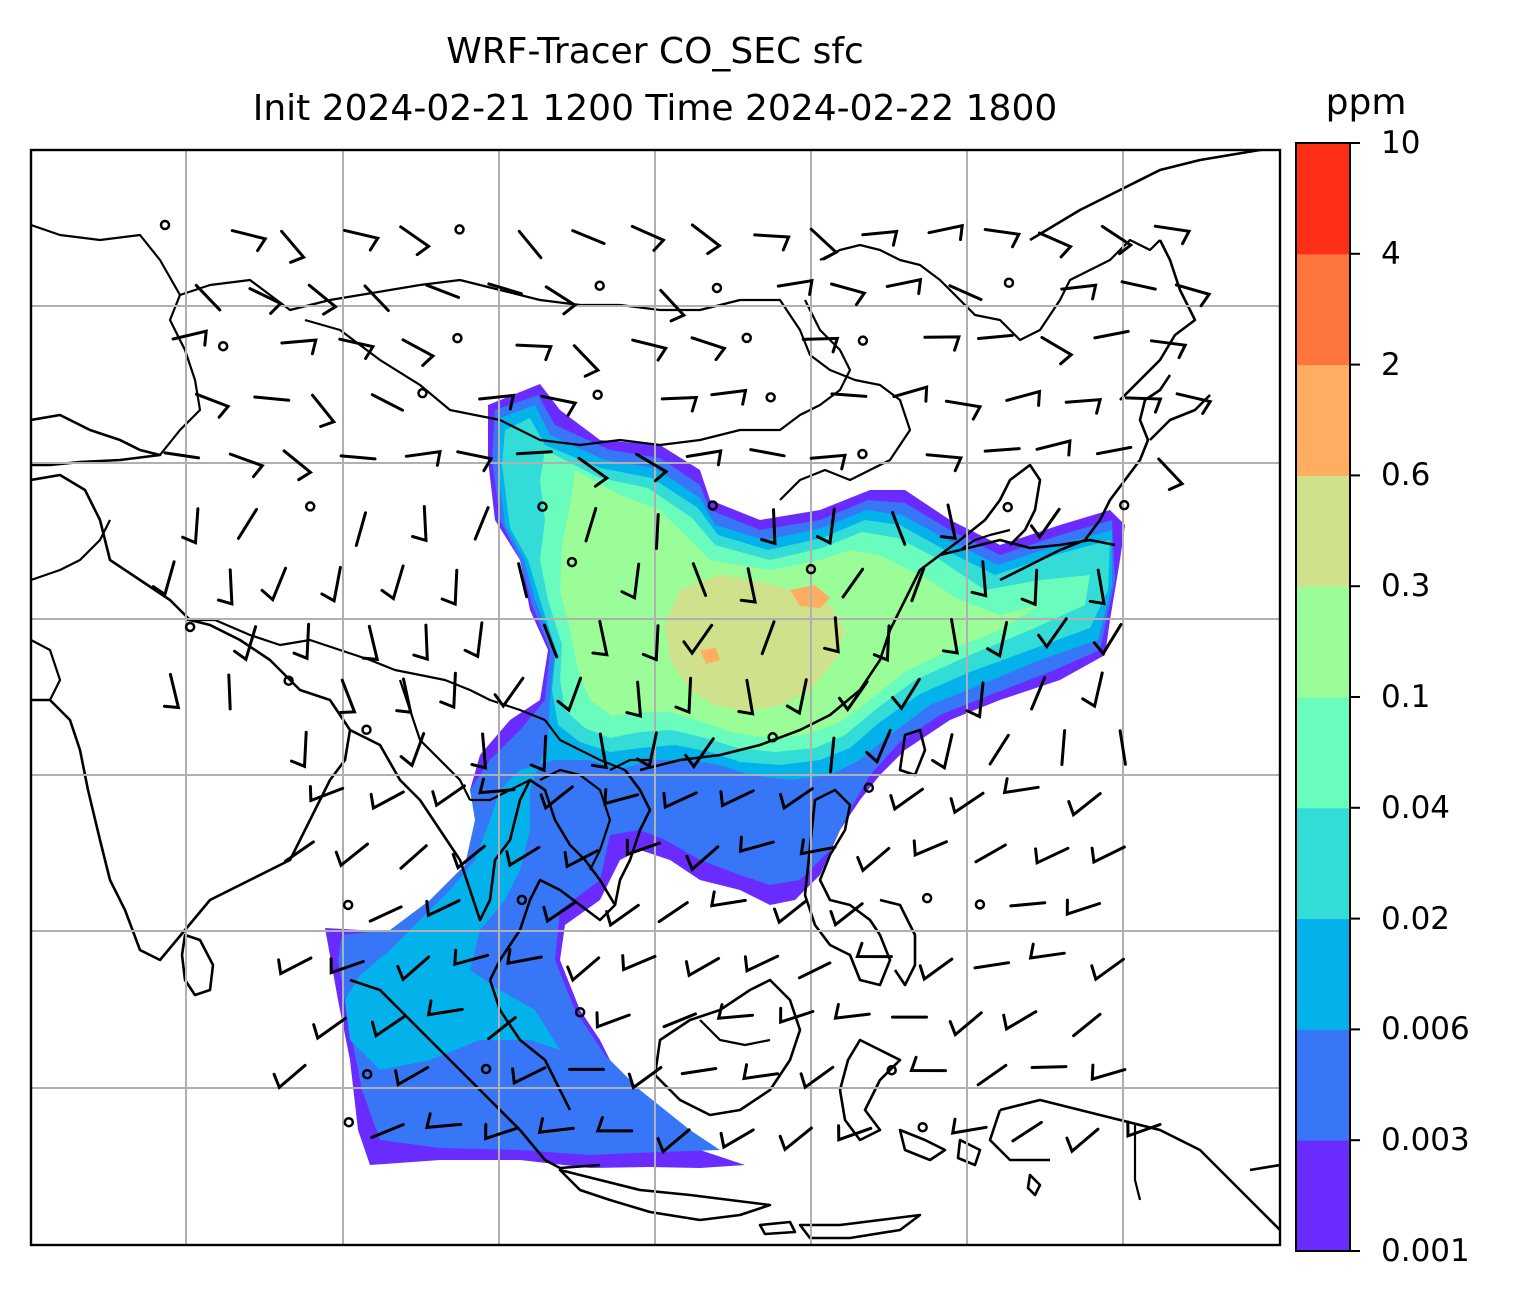  I want to click on colorbar-tick-label: 0.001, so click(1425, 1251).